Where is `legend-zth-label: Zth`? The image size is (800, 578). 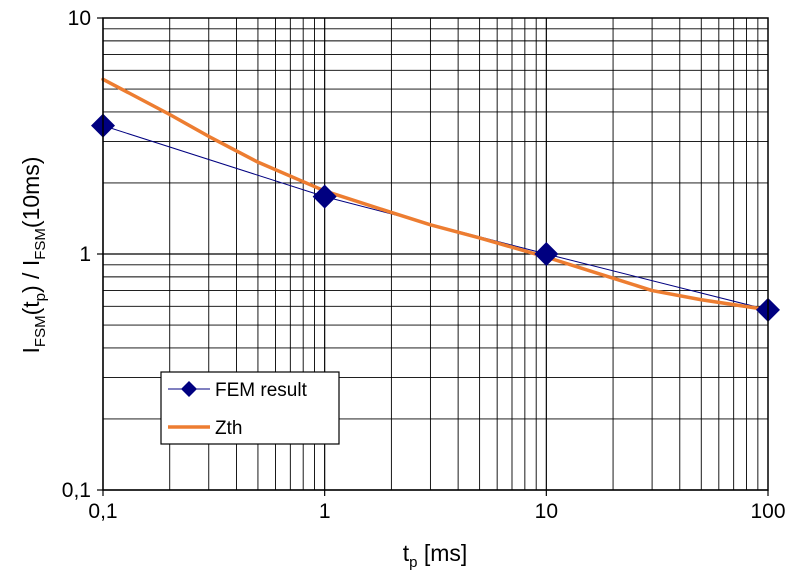 legend-zth-label: Zth is located at coordinates (228, 428).